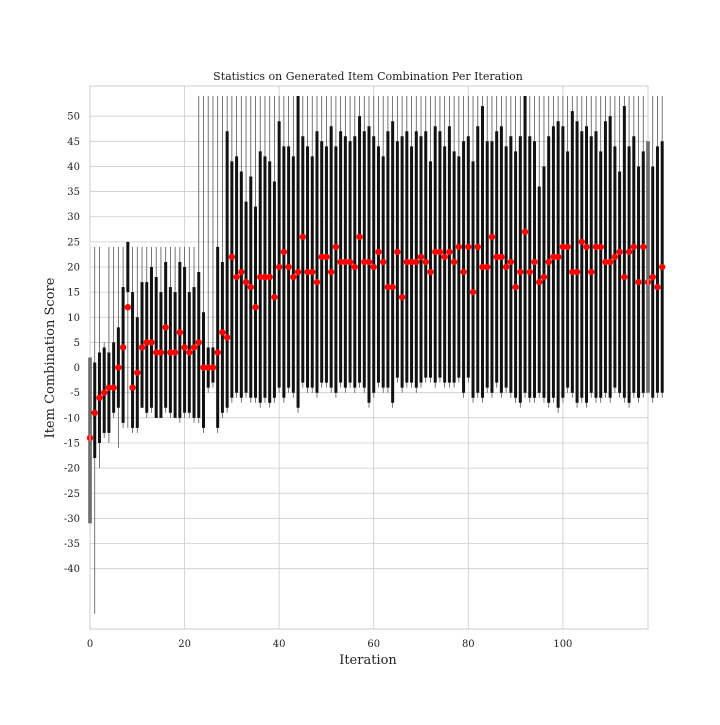  What do you see at coordinates (72, 469) in the screenshot?
I see `y-tick-label: -20` at bounding box center [72, 469].